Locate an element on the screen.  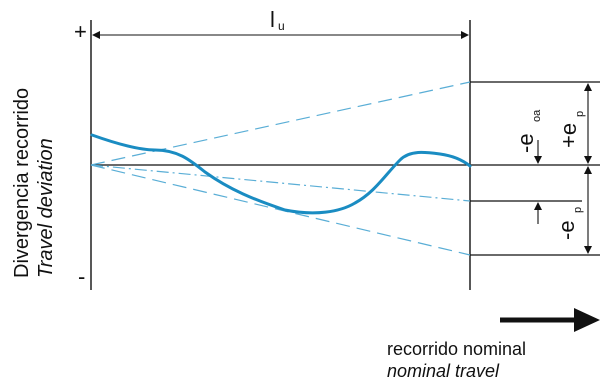
plus-sign: + is located at coordinates (80, 31).